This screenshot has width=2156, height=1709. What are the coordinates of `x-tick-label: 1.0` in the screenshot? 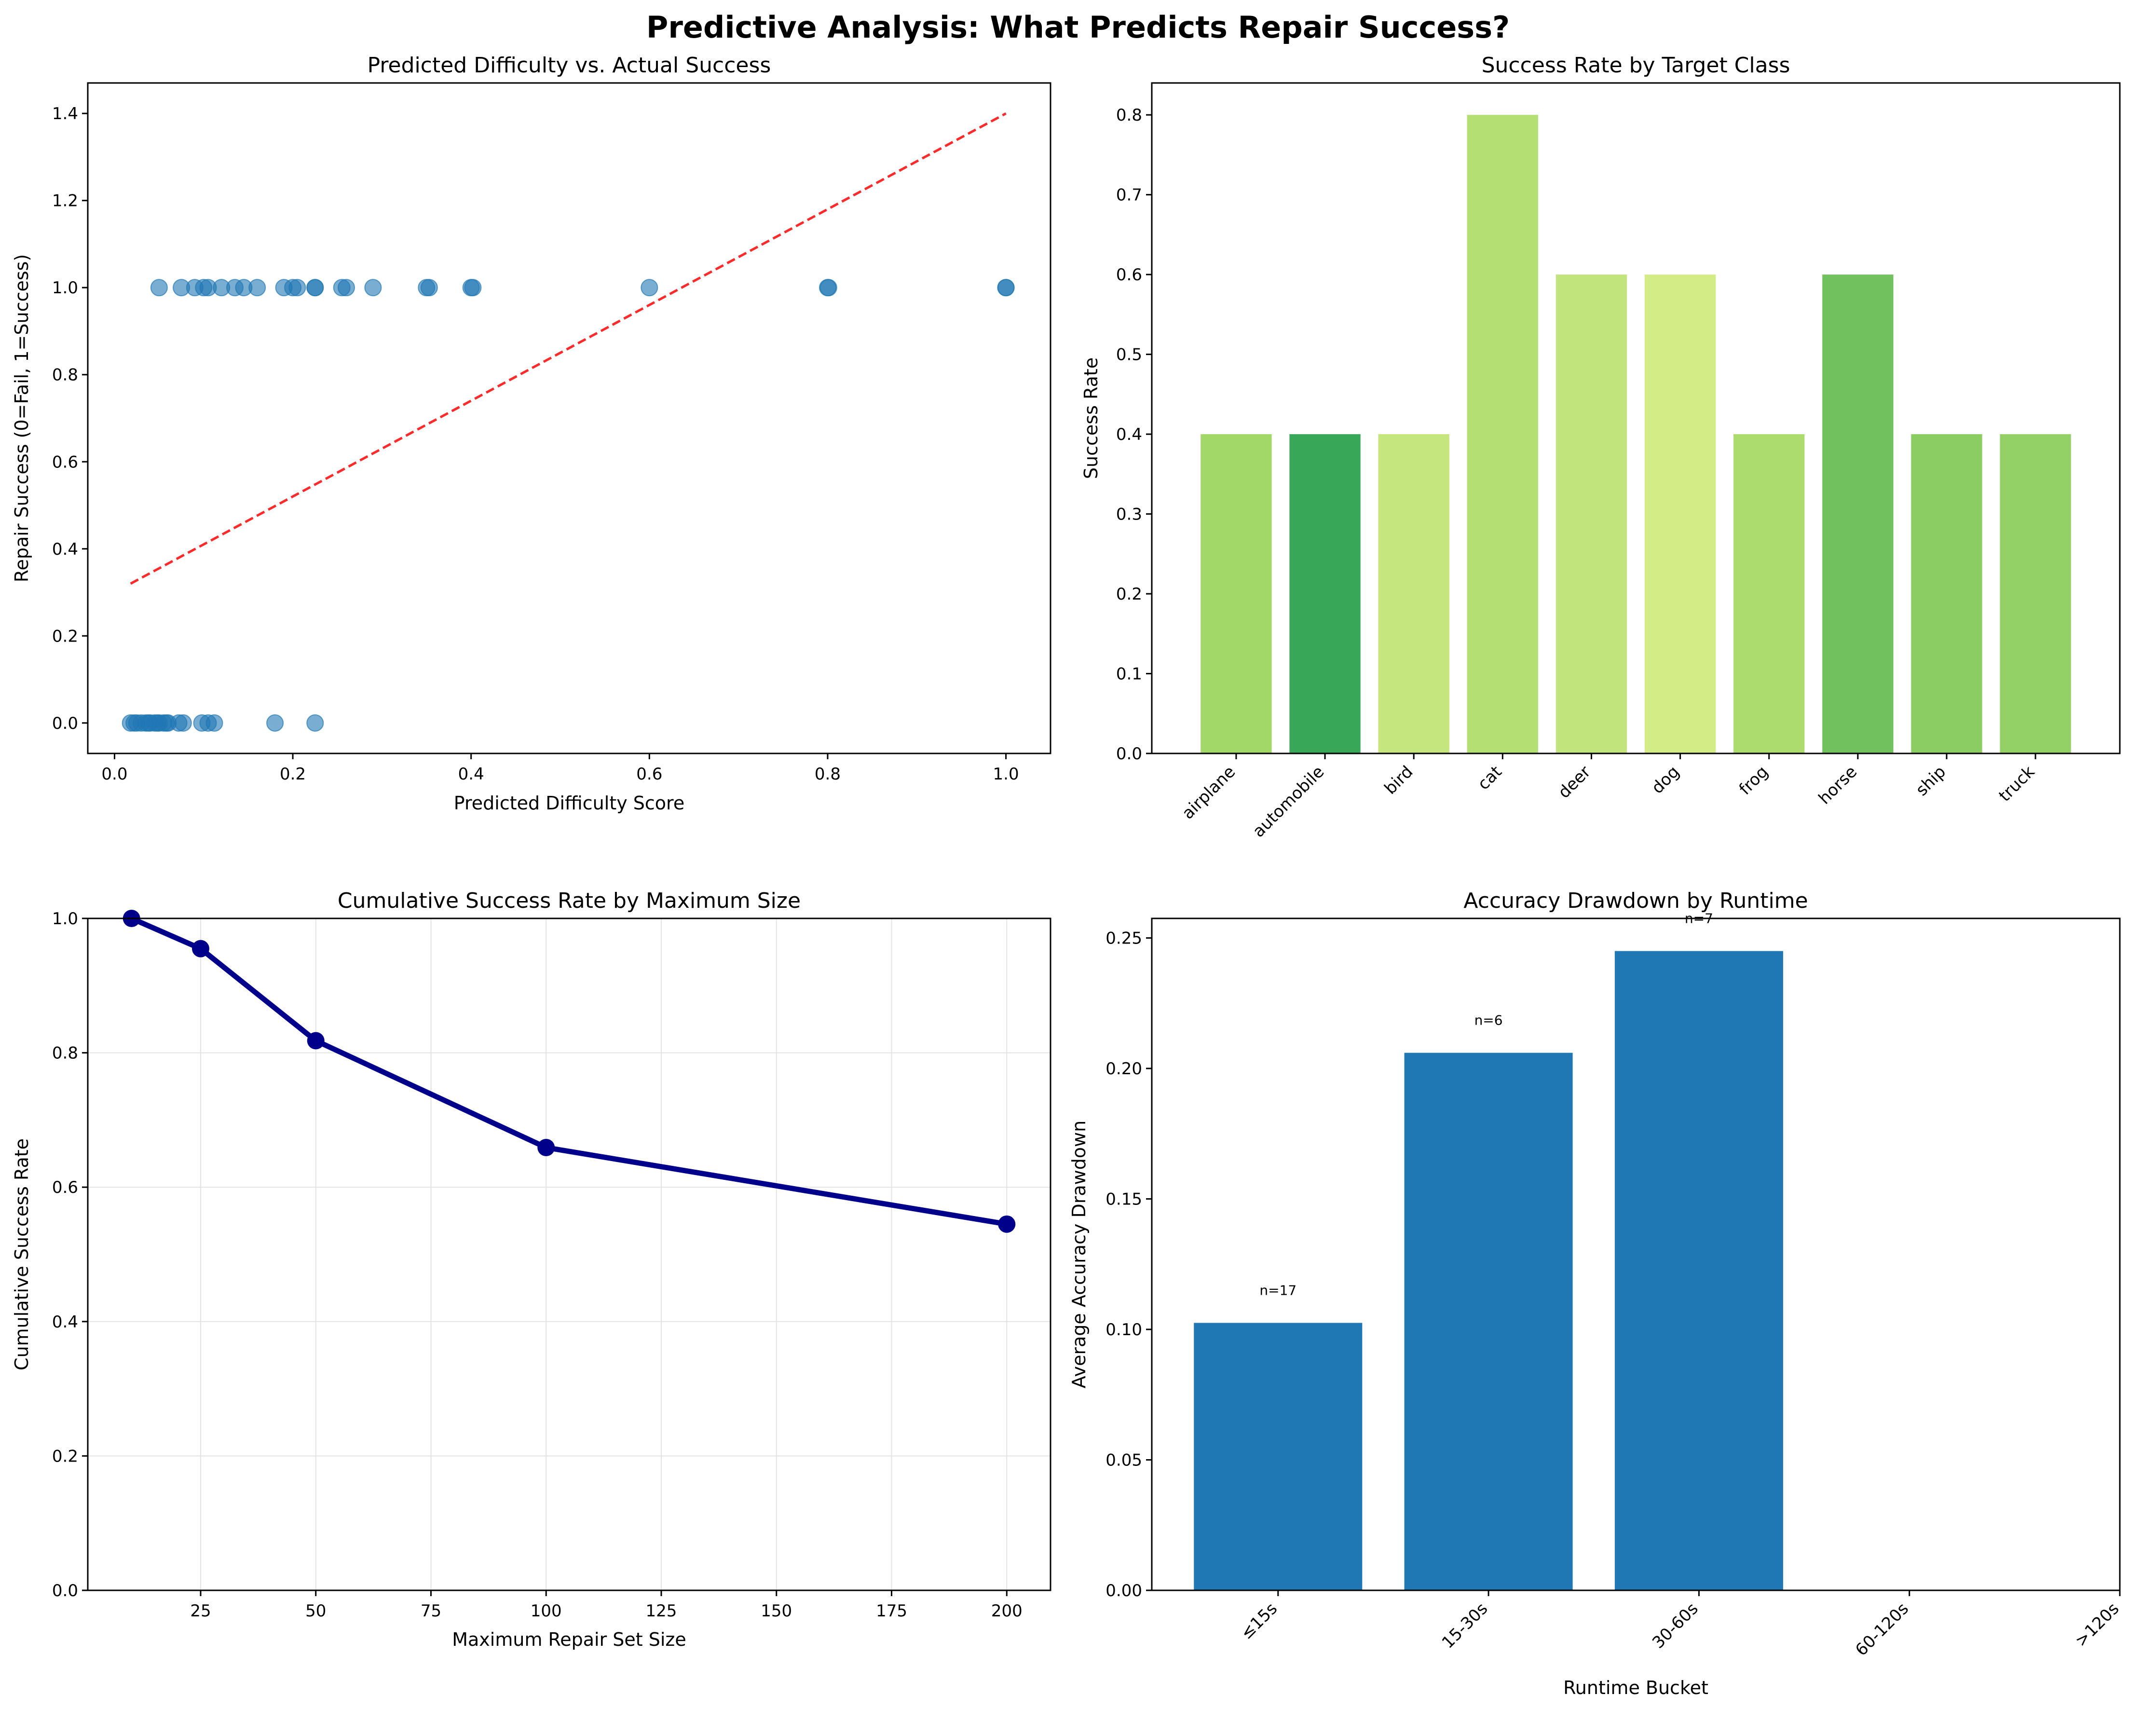 It's located at (1006, 774).